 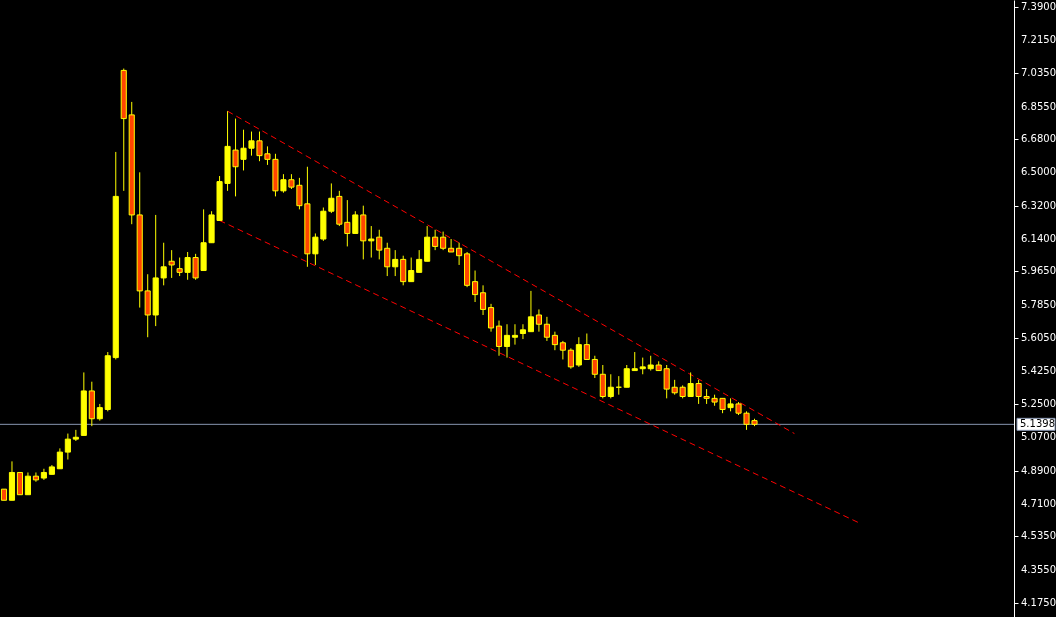 What do you see at coordinates (1038, 437) in the screenshot?
I see `y-tick-label: 5.0700` at bounding box center [1038, 437].